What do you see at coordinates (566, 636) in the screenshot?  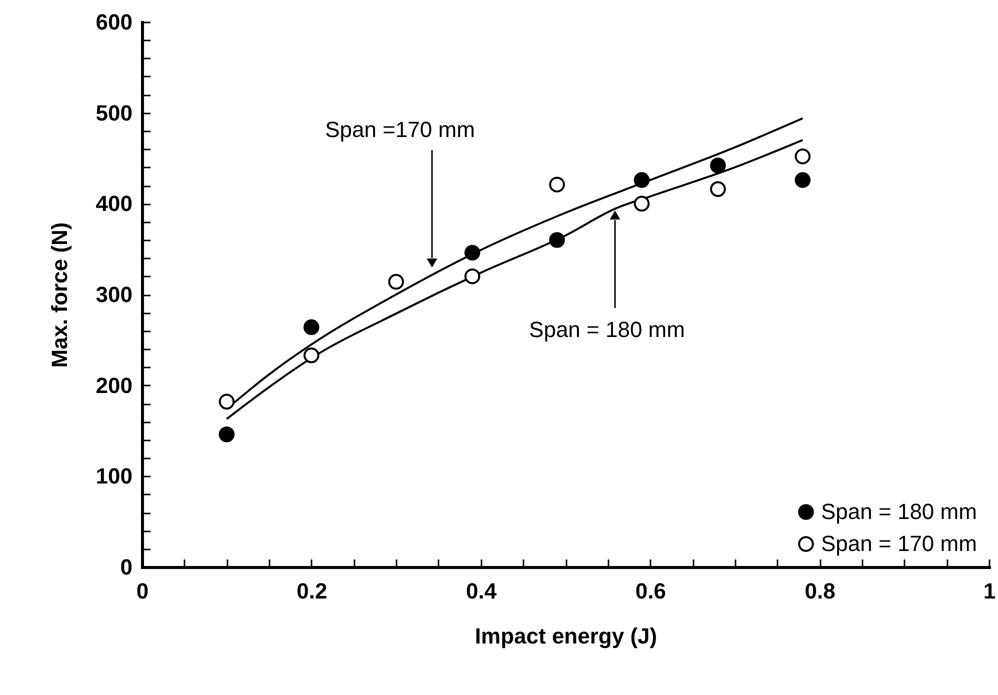 I see `x-axis-title: Impact energy (J)` at bounding box center [566, 636].